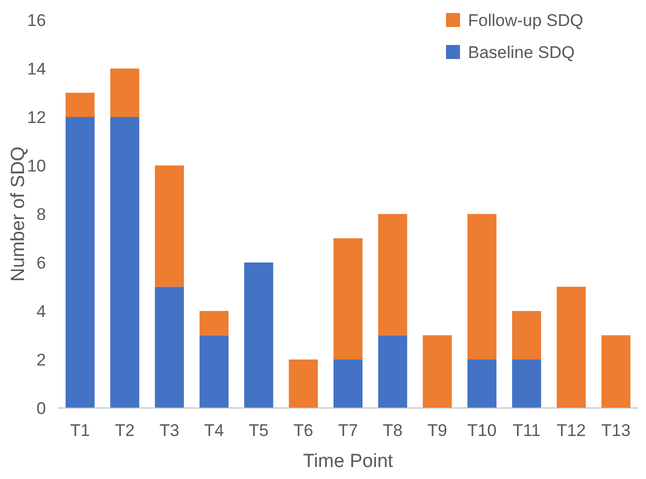 The height and width of the screenshot is (479, 646). I want to click on x-tick-label: T8, so click(392, 430).